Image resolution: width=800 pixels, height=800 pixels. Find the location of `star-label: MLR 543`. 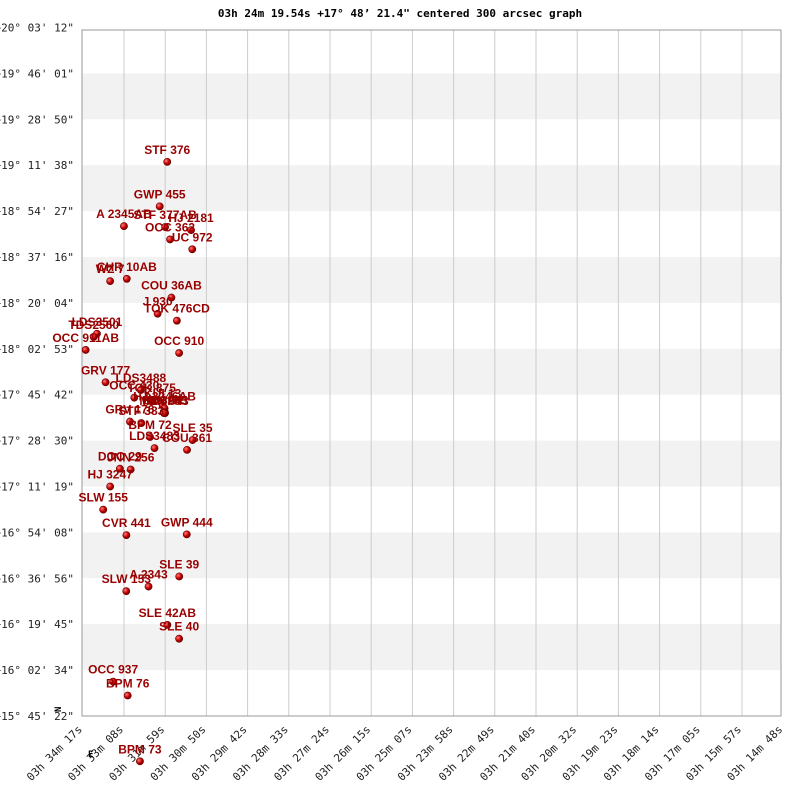

star-label: MLR 543 is located at coordinates (164, 401).